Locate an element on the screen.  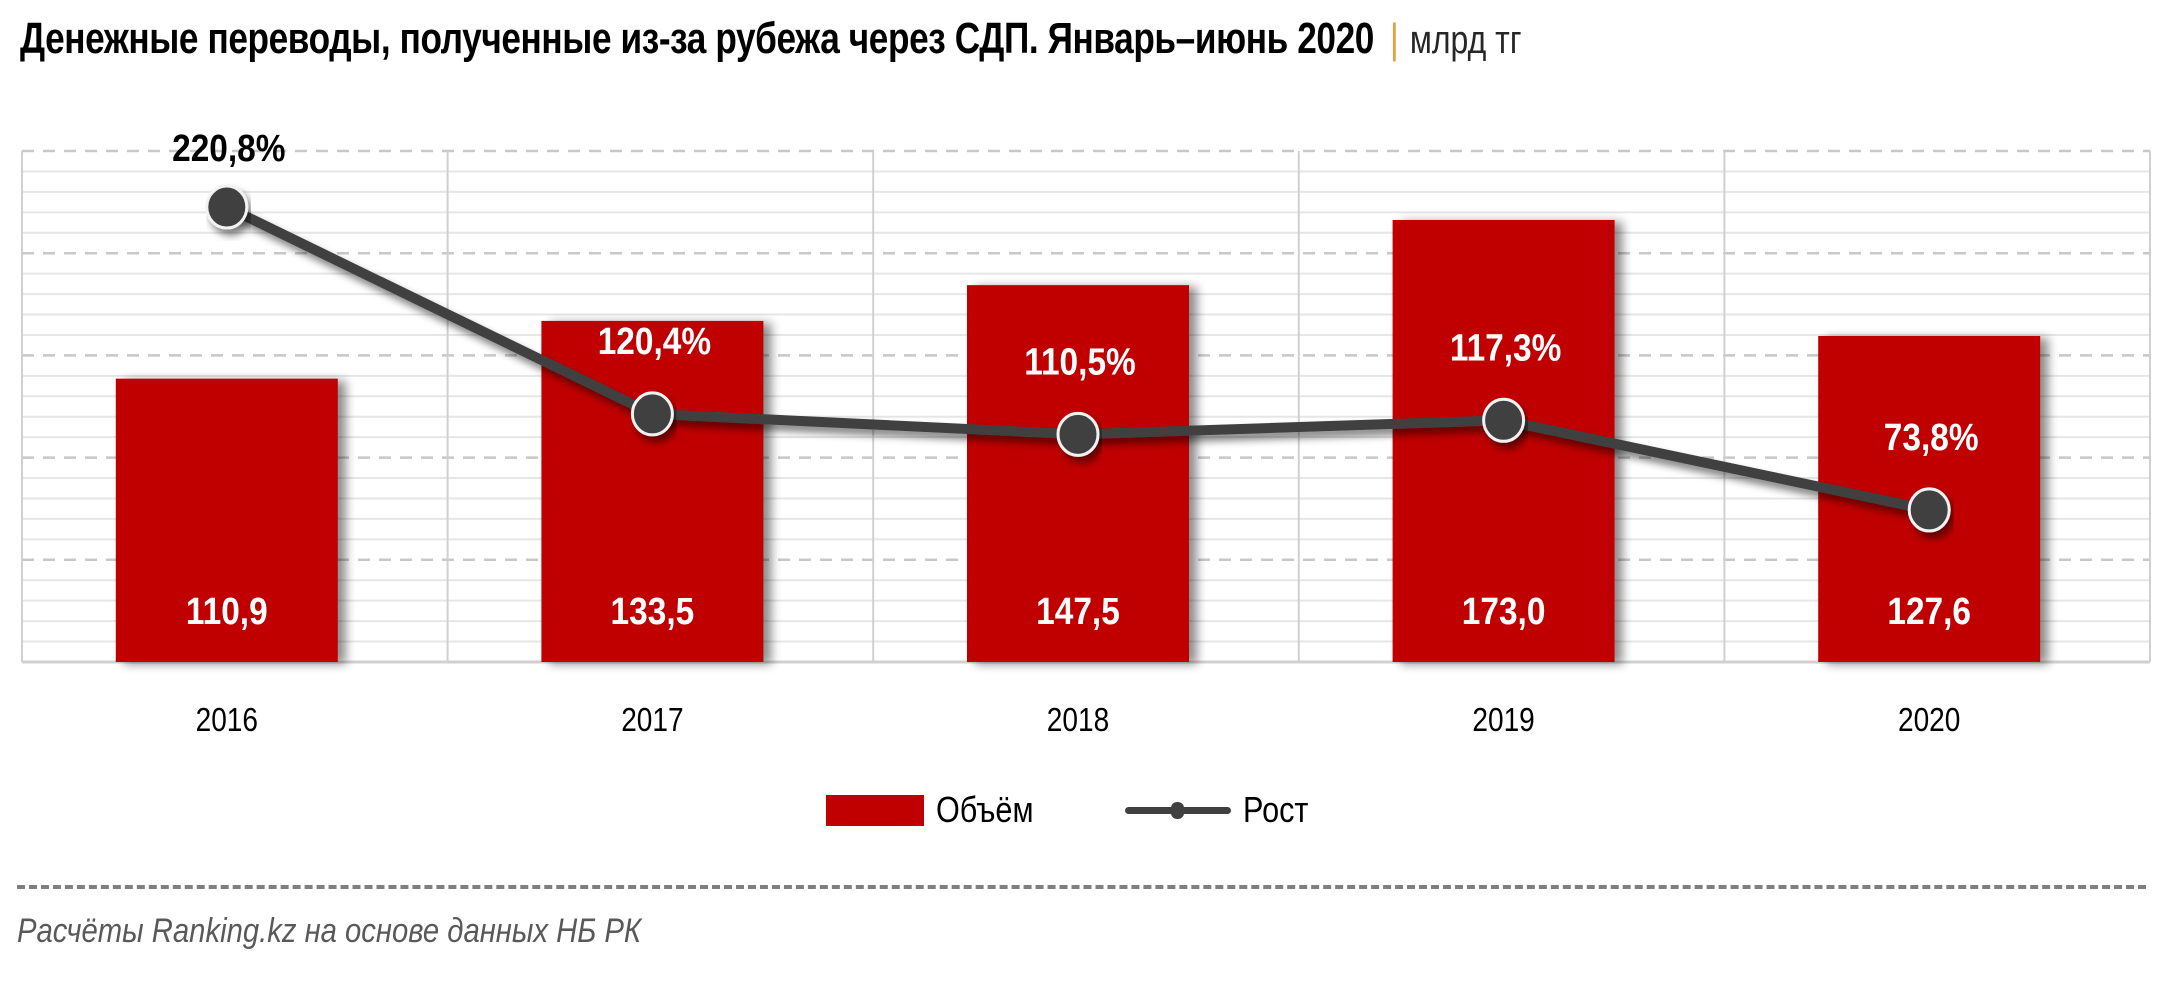
legend-label-volume: Объём is located at coordinates (985, 809).